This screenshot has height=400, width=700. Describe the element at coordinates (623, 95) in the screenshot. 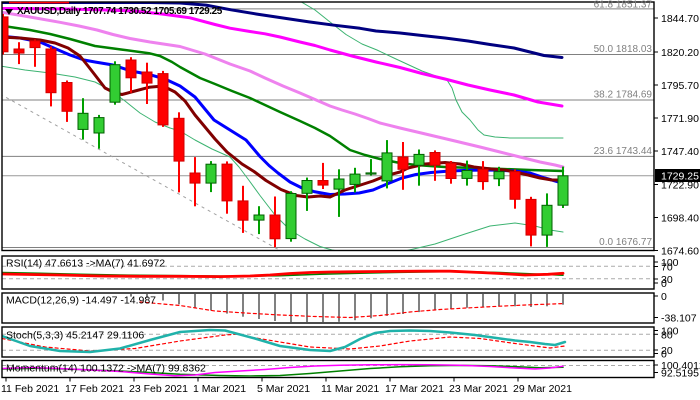

I see `svg-text: 38.2 1784.69` at that location.